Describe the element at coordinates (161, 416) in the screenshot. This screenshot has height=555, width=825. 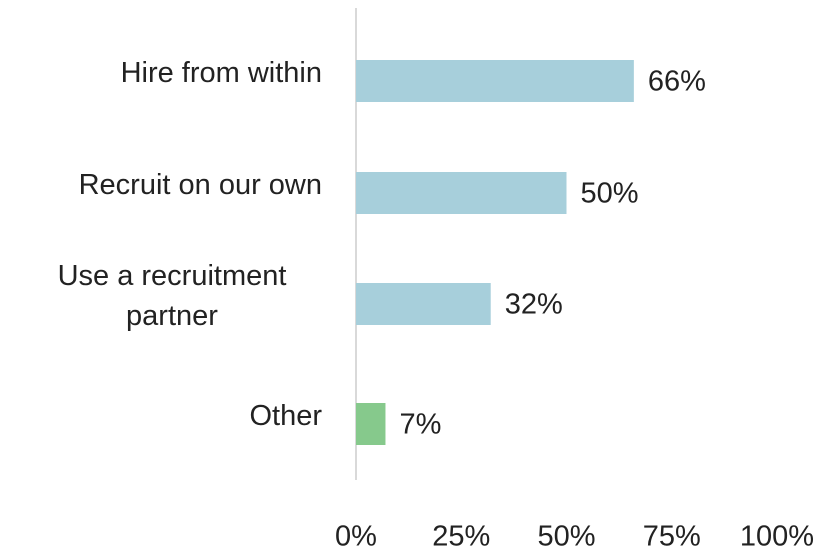
I see `y-tick-label-box: Other` at that location.